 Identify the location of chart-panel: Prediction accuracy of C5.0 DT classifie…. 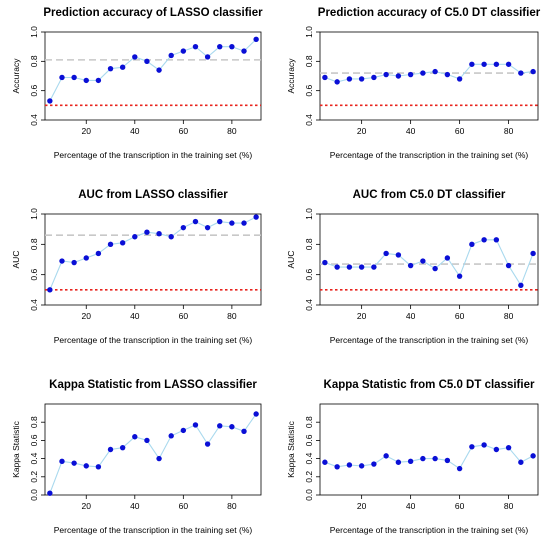
(413, 83).